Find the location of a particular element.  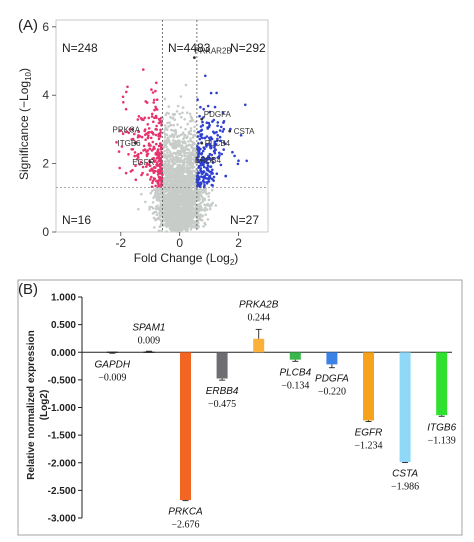

count-label: N=292 is located at coordinates (248, 48).